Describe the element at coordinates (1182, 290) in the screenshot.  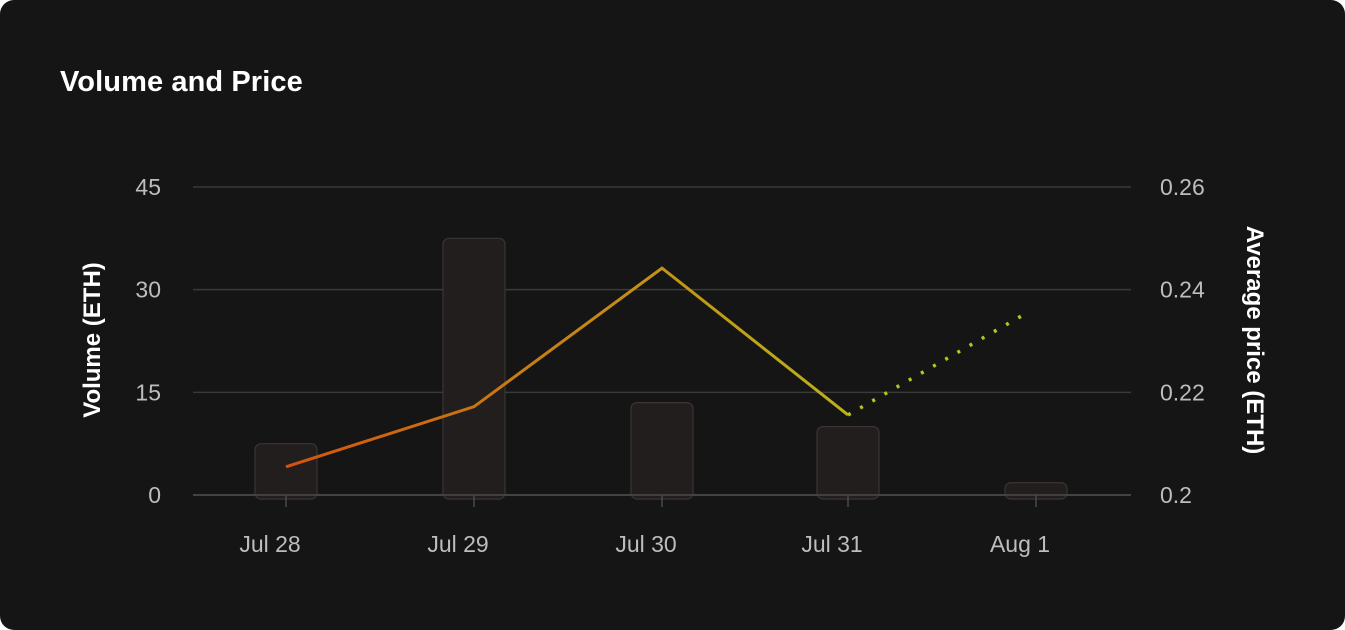
I see `y-tick-label-right: 0.24` at that location.